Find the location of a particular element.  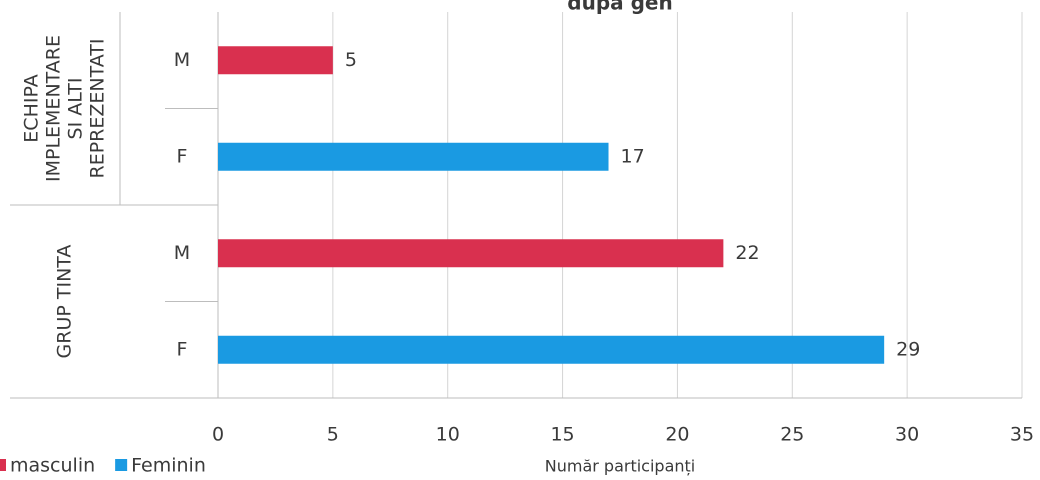

x-tick-label: 20 is located at coordinates (677, 435).